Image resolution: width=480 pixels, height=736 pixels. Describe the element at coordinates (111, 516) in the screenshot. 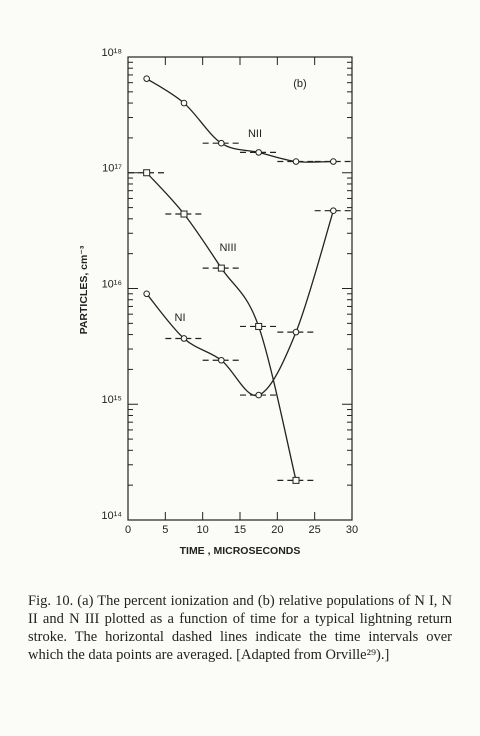

I see `y-tick-label: 10¹⁴` at that location.